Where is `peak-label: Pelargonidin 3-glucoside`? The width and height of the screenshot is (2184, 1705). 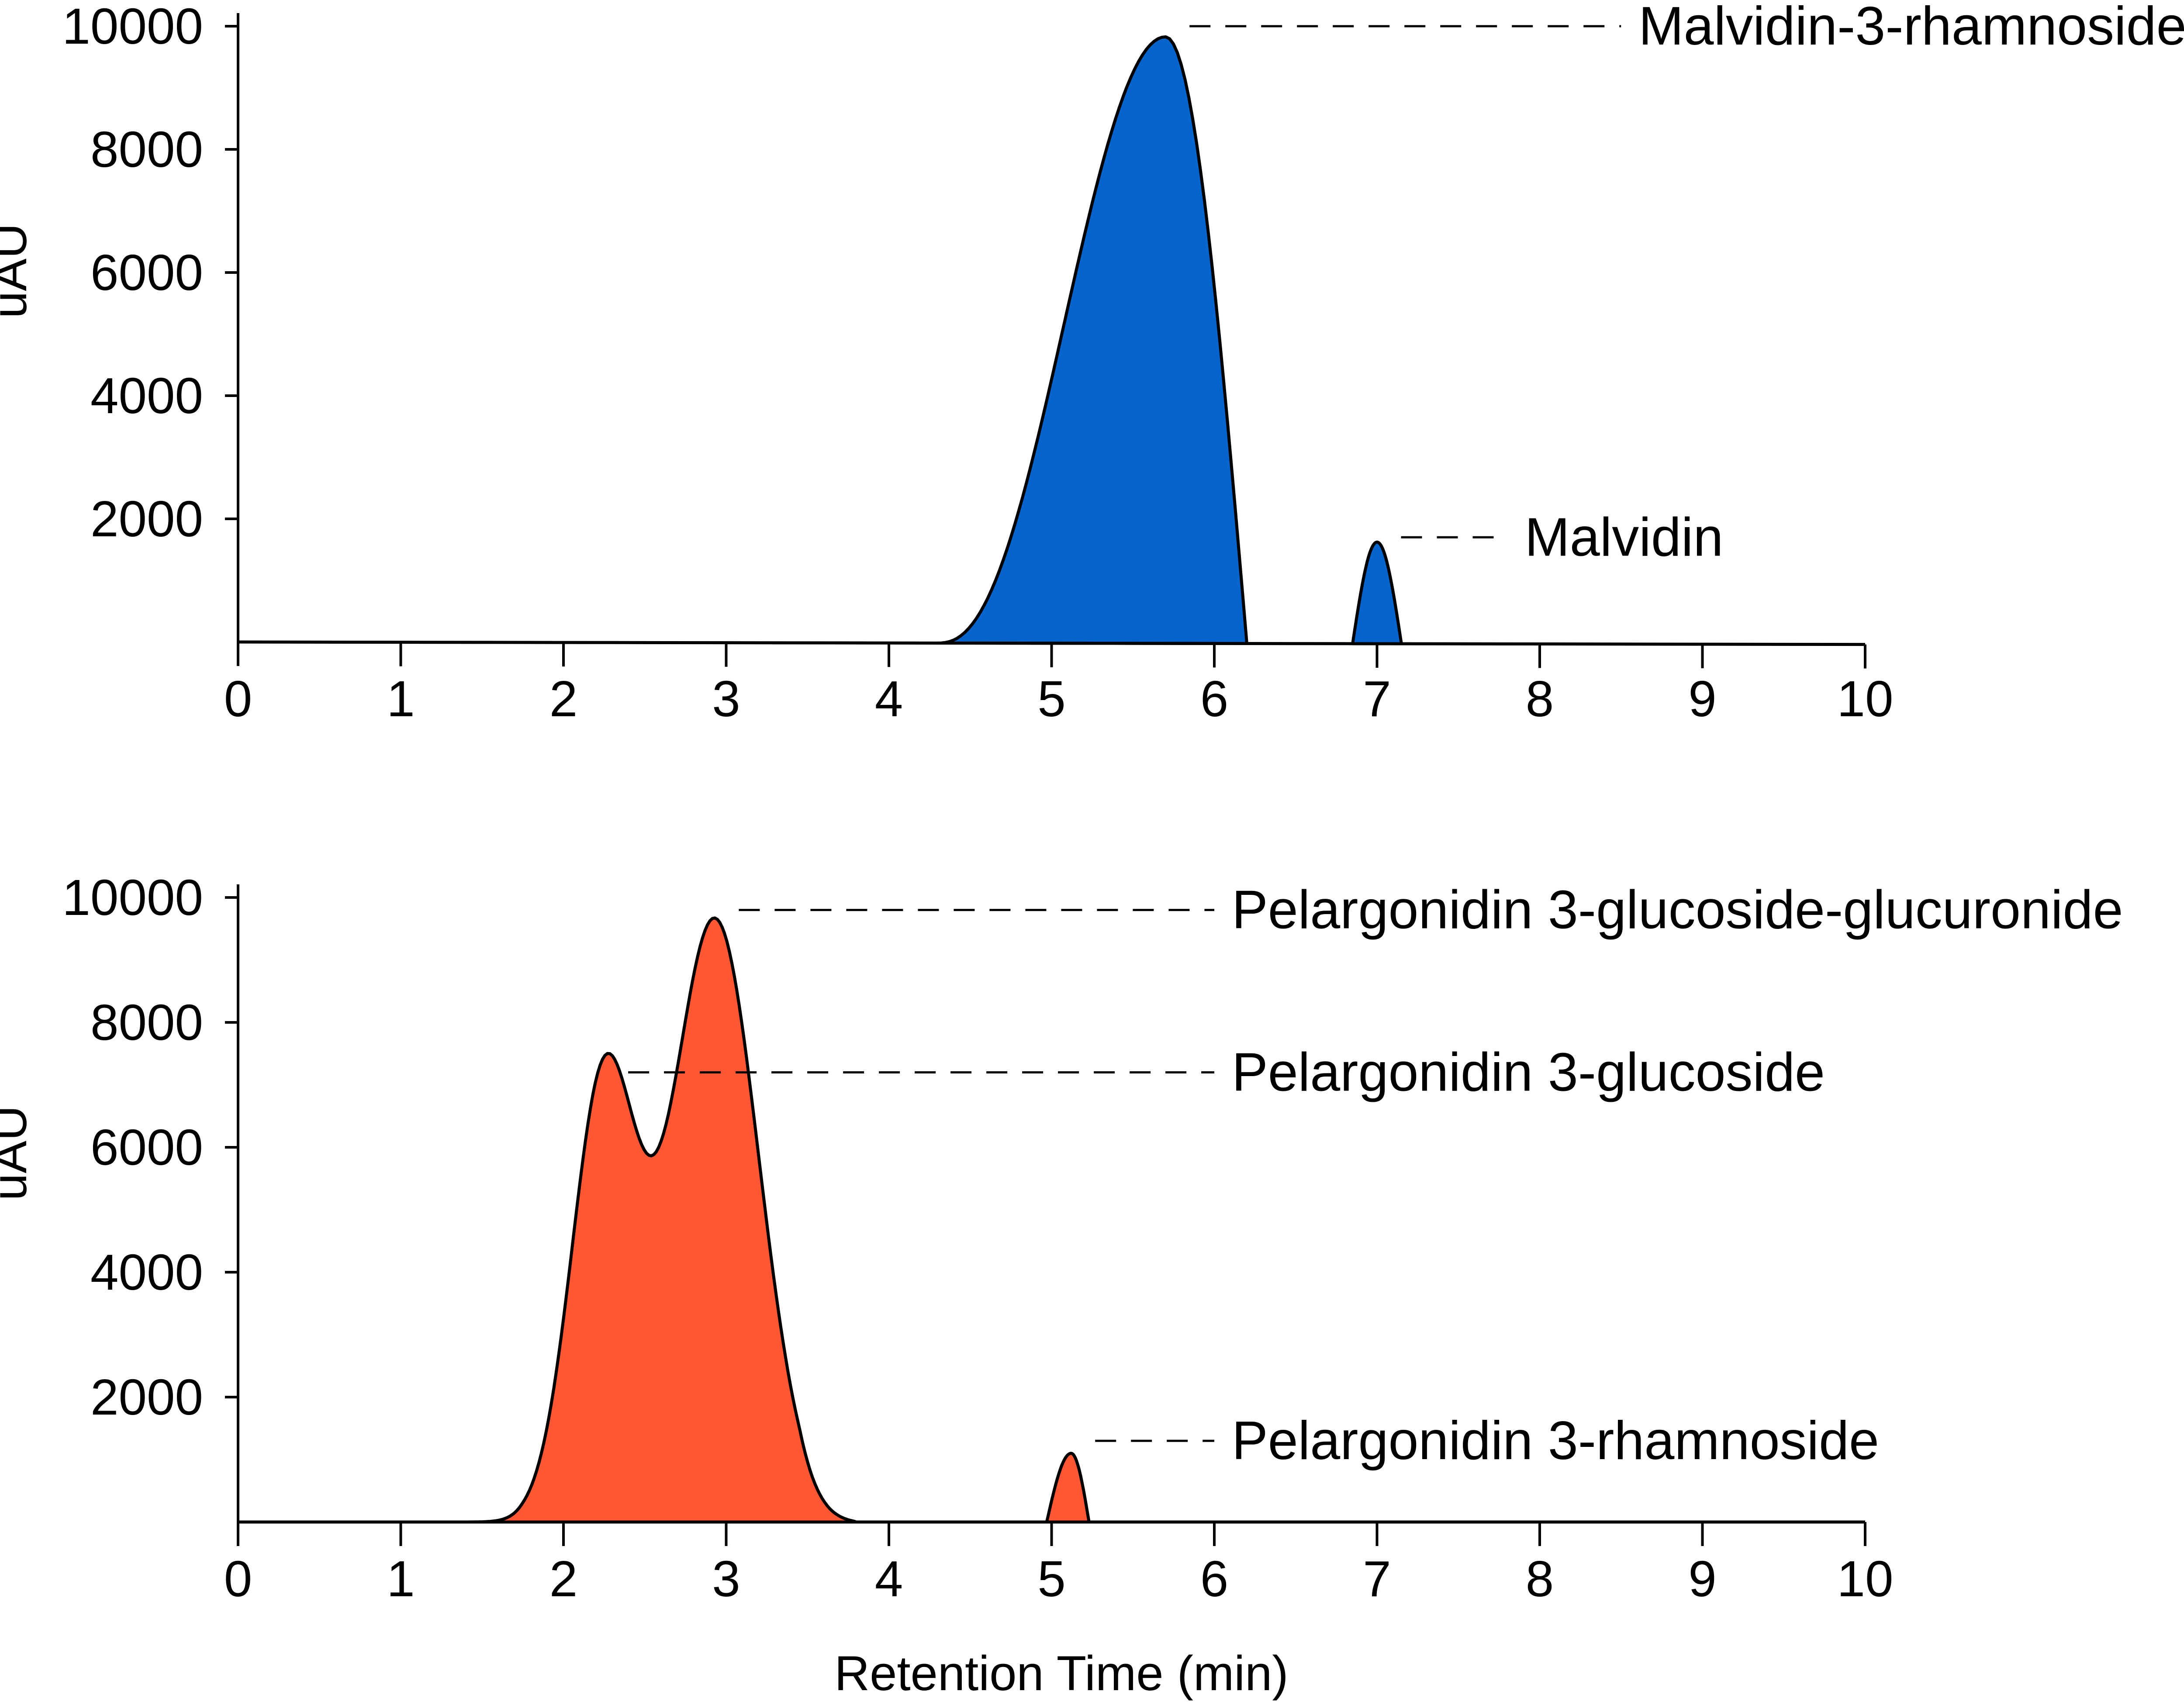 peak-label: Pelargonidin 3-glucoside is located at coordinates (1528, 1072).